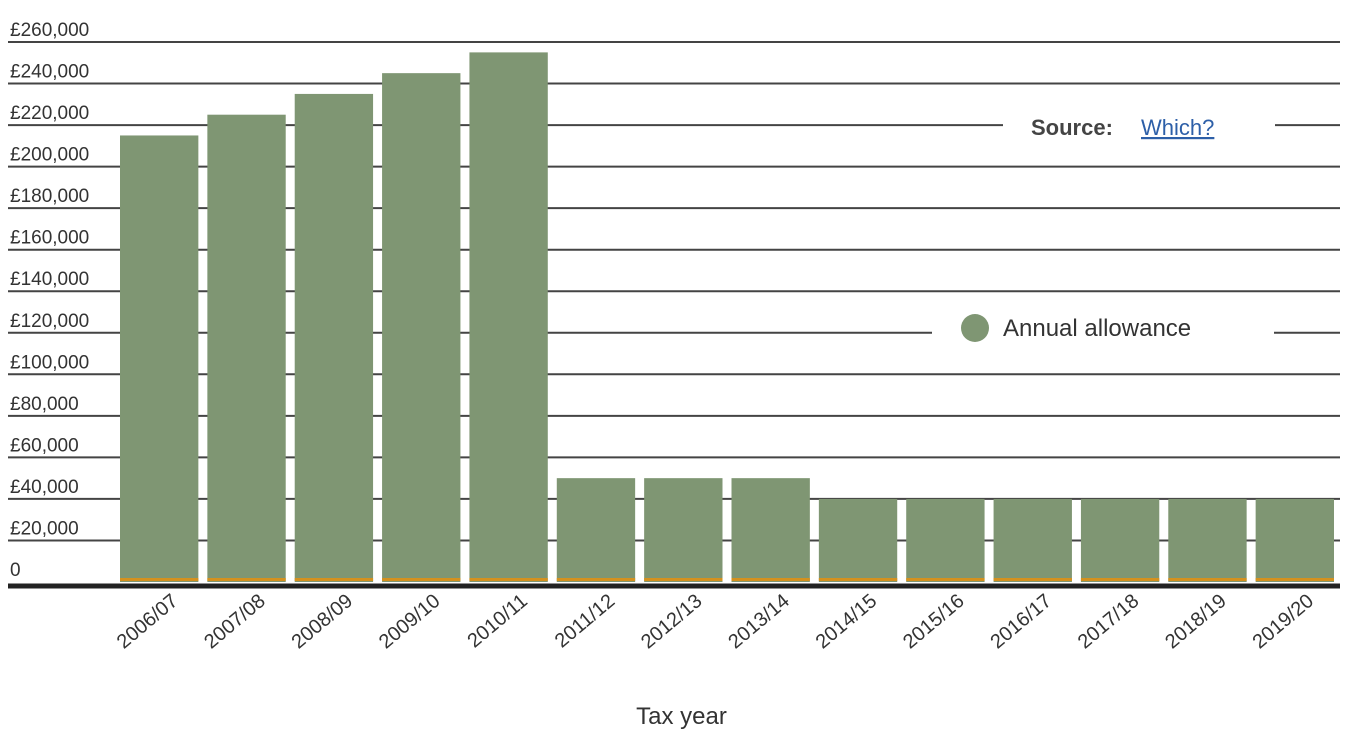 Image resolution: width=1346 pixels, height=731 pixels. Describe the element at coordinates (15, 570) in the screenshot. I see `y-tick-label: 0` at that location.